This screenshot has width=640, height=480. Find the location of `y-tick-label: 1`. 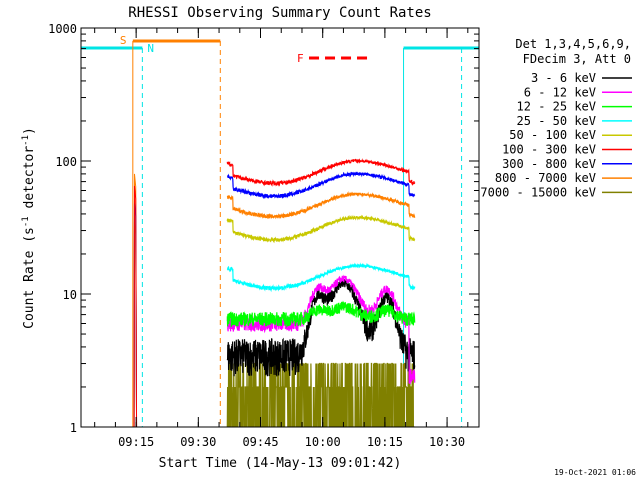

y-tick-label: 1 is located at coordinates (73, 428).